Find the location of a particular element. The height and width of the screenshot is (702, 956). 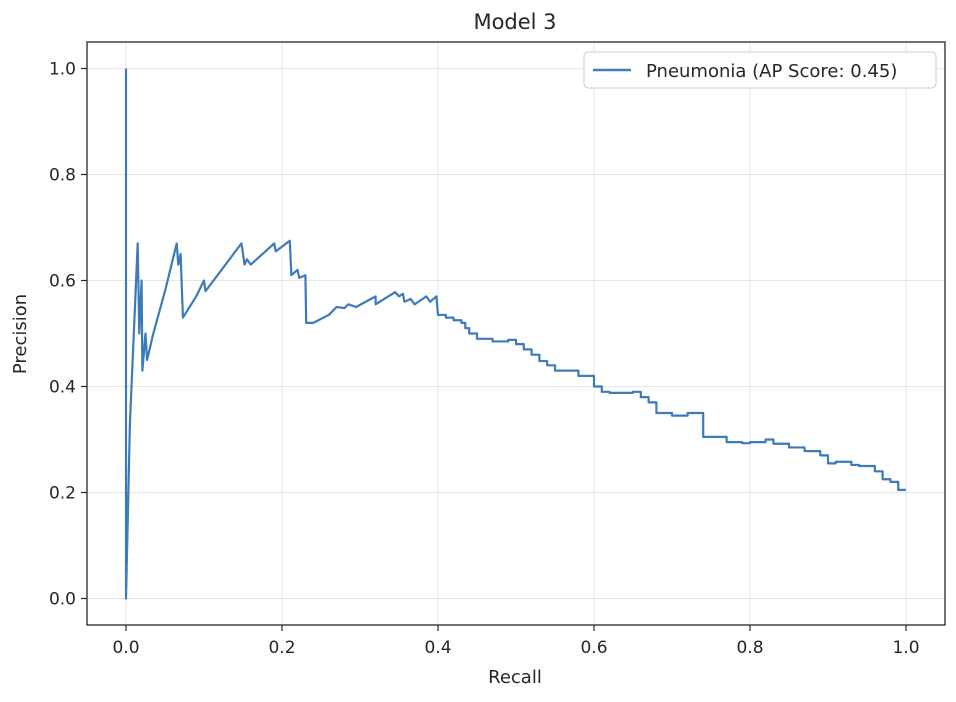

legend-label: Pneumonia (AP Score: 0.45) is located at coordinates (771, 71).